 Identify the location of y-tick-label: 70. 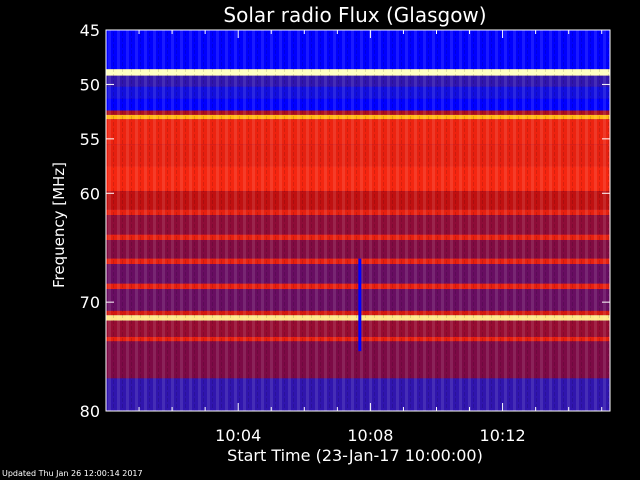
(90, 302).